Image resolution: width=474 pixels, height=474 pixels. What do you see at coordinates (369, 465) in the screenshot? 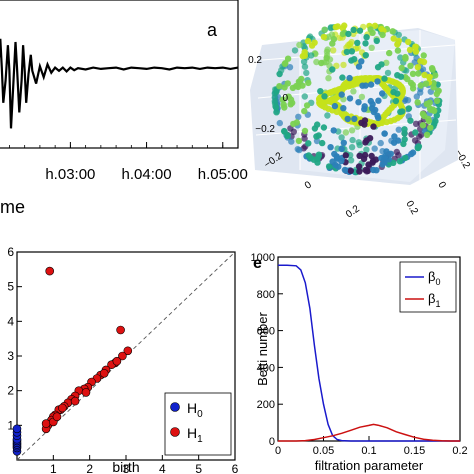
I see `panel-e-xlabel: filtration parameter` at bounding box center [369, 465].